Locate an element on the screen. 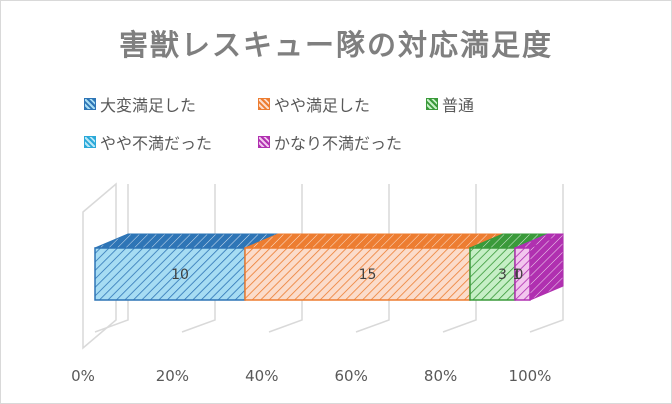 The image size is (672, 404). legend-label: 大変満足した is located at coordinates (148, 105).